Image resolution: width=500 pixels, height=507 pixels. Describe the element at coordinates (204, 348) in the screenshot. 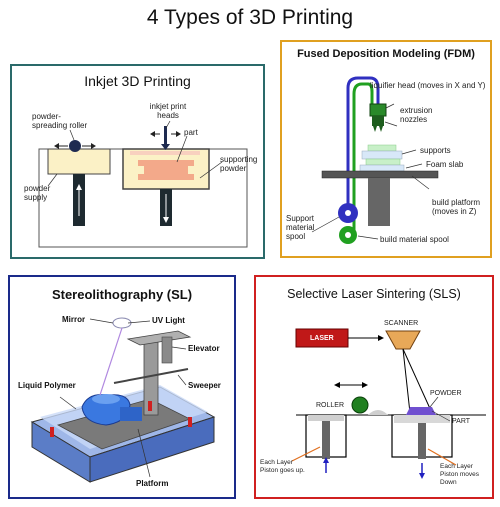

I see `sl-label-elevator: Elevator` at that location.